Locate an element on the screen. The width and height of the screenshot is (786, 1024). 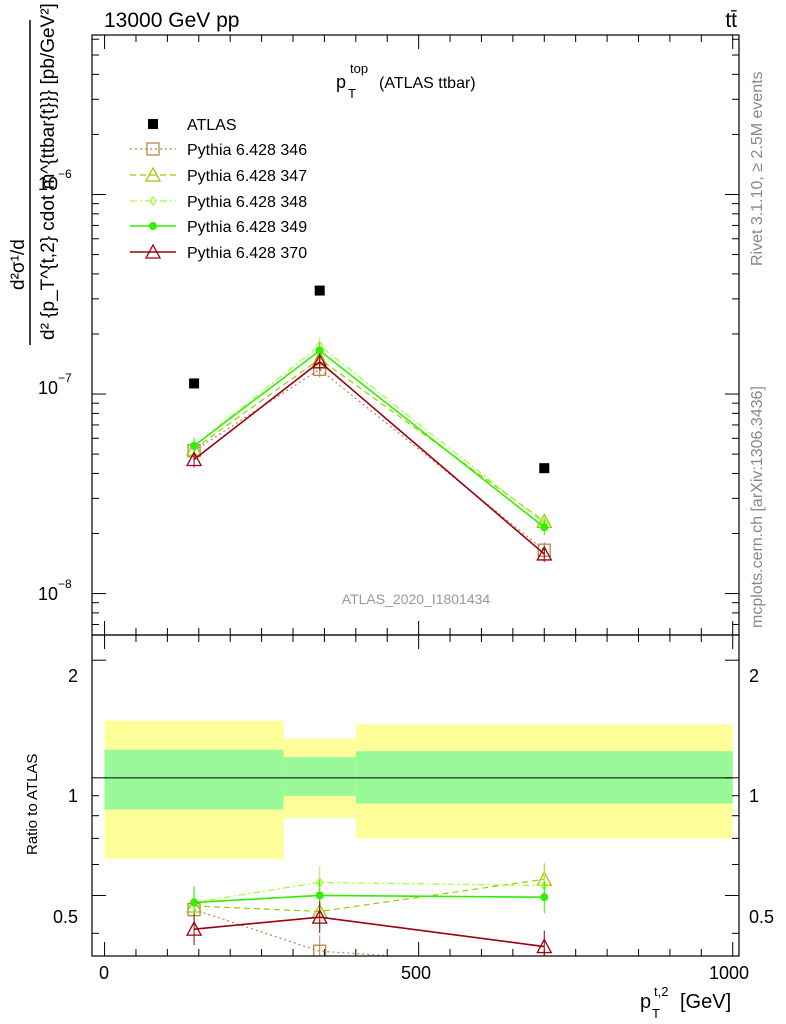
ratio-ytick-label-left: 2 is located at coordinates (73, 676).